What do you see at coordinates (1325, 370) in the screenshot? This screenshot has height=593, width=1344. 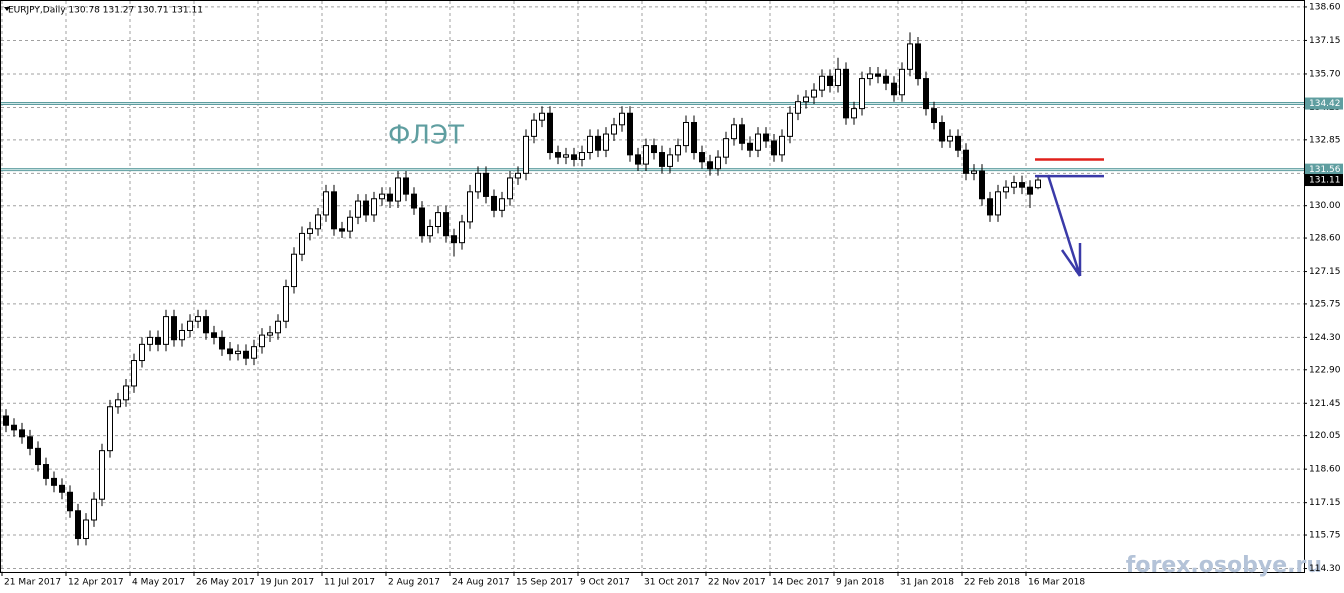 I see `y-tick-label: 122.90` at bounding box center [1325, 370].